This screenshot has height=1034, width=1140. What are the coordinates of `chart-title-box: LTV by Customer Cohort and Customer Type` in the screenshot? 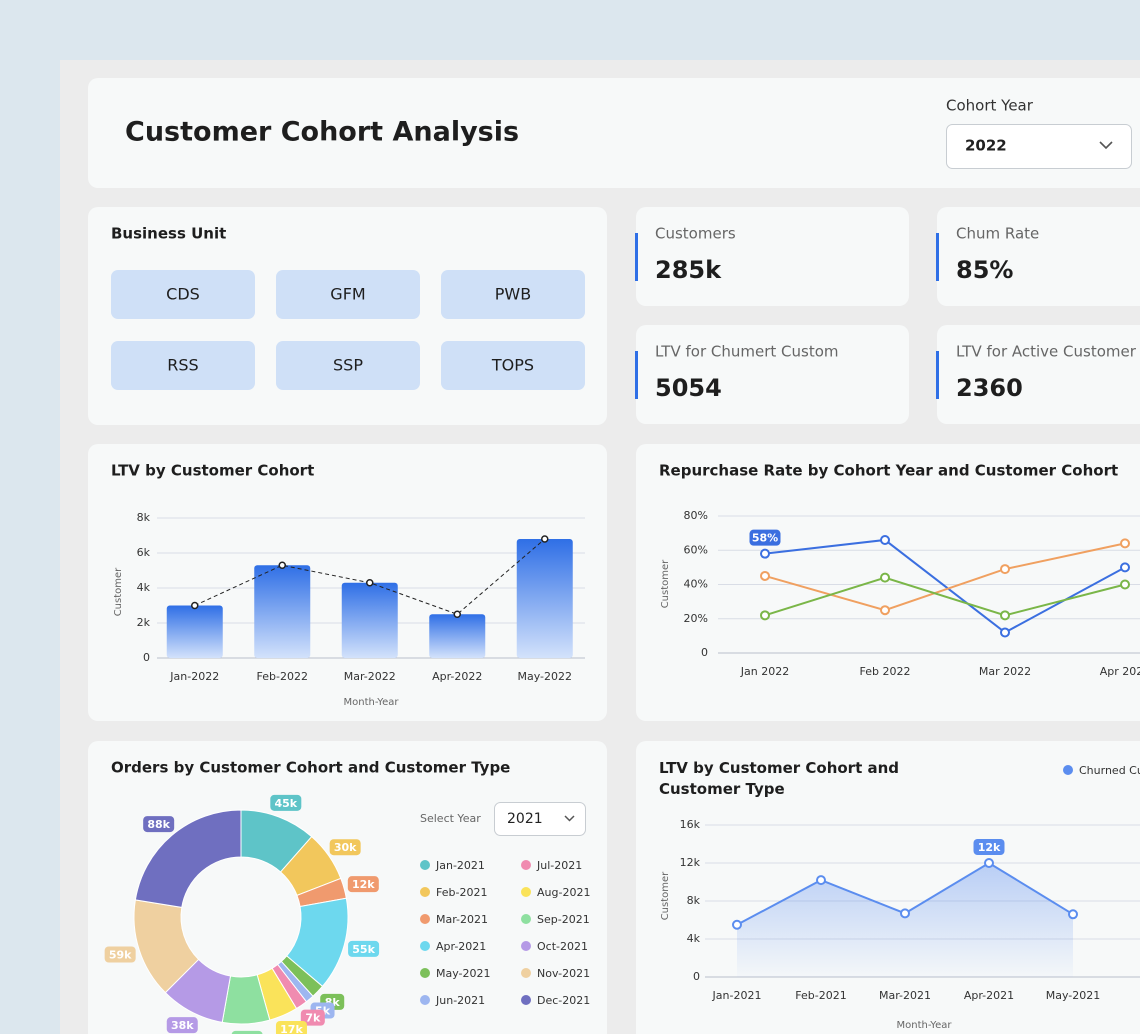 It's located at (779, 778).